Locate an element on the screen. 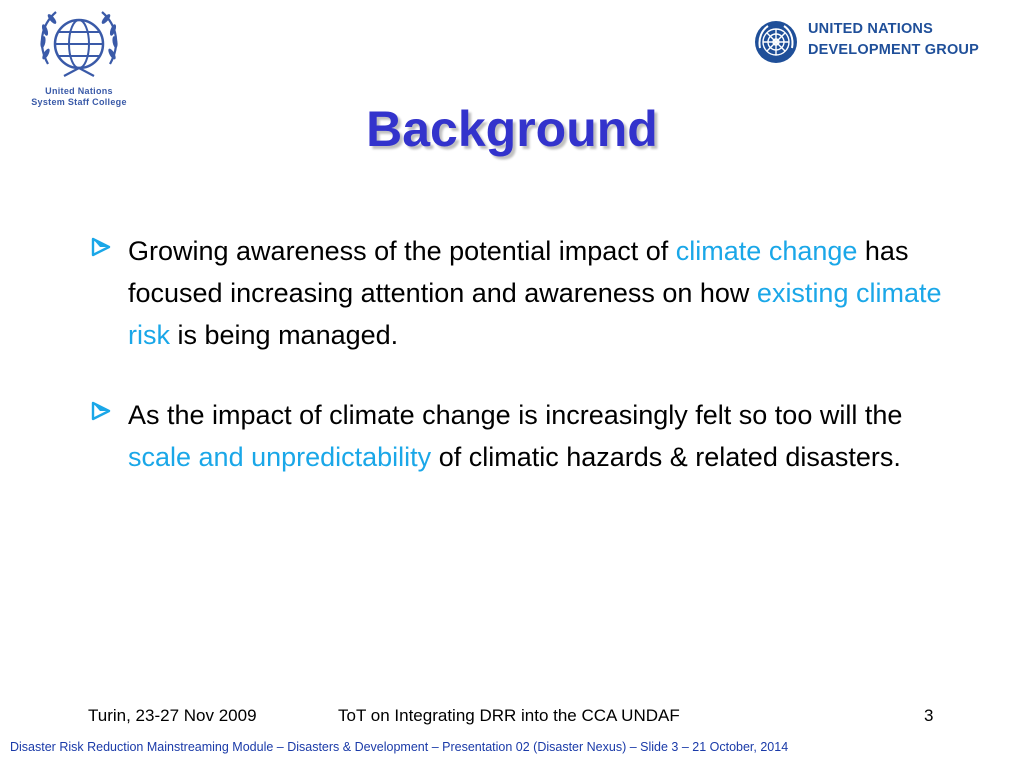  highlight-existing-climate-risk: existing climate risk is located at coordinates (535, 314).